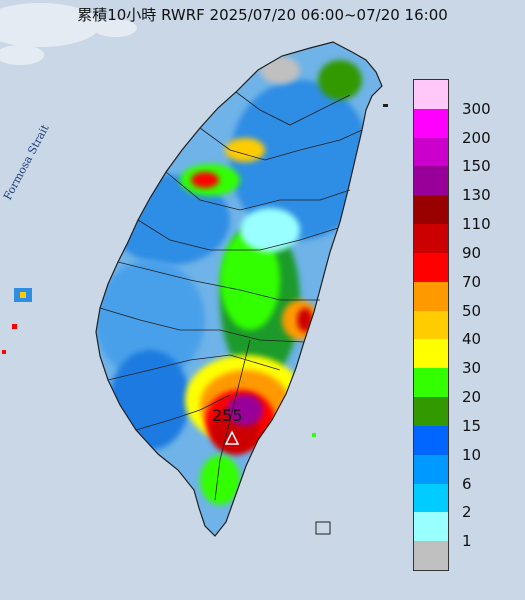 The height and width of the screenshot is (600, 525). I want to click on max-value-label: 255, so click(227, 415).